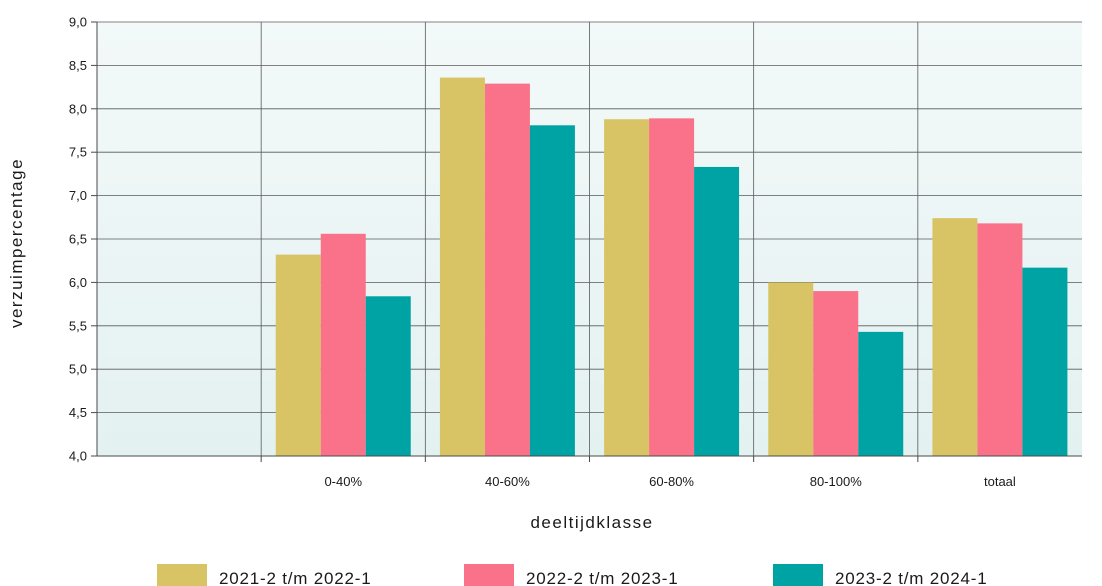 Image resolution: width=1102 pixels, height=586 pixels. What do you see at coordinates (16, 243) in the screenshot?
I see `y-axis-title: verzuimpercentage` at bounding box center [16, 243].